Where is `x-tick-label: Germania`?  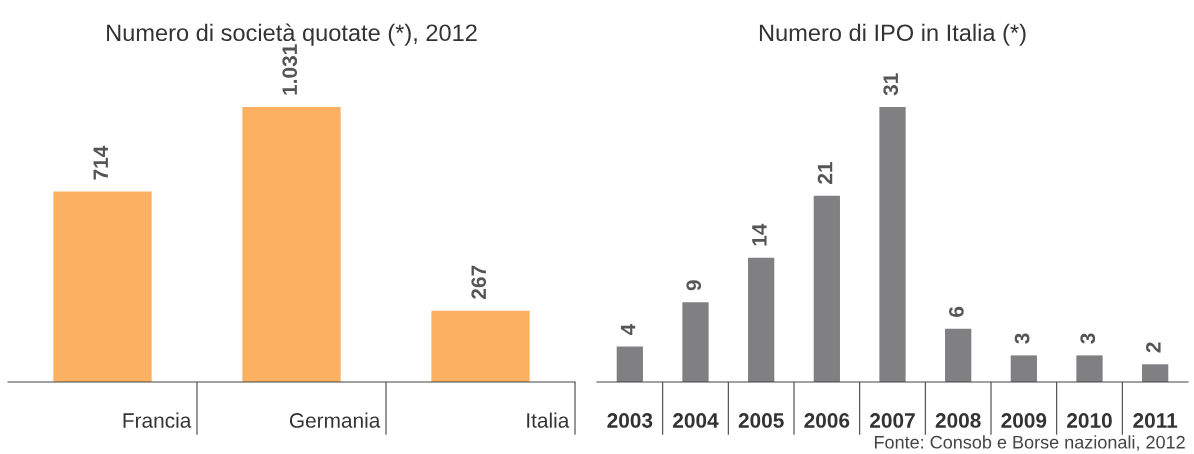
x-tick-label: Germania is located at coordinates (335, 420).